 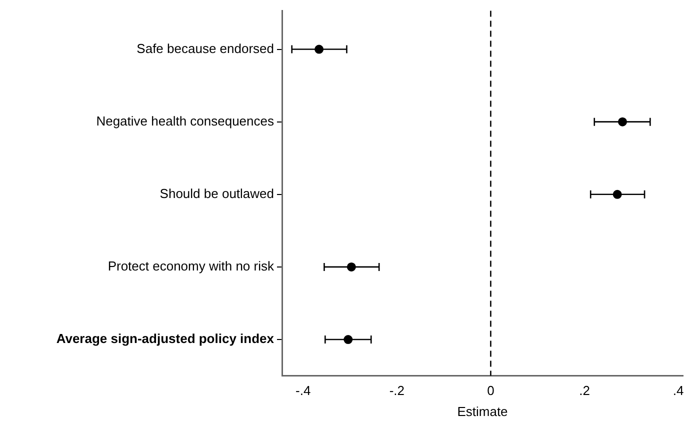 What do you see at coordinates (303, 390) in the screenshot?
I see `x-tick-label: -.4` at bounding box center [303, 390].